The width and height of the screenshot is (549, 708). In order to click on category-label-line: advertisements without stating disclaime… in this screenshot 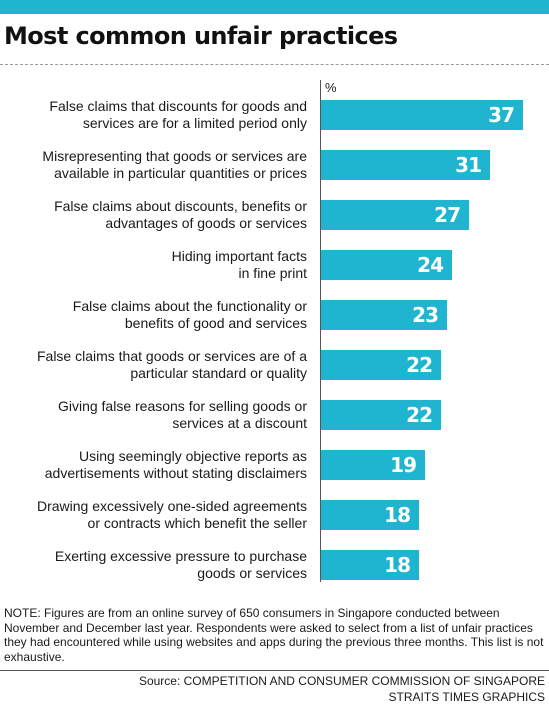, I will do `click(175, 473)`.